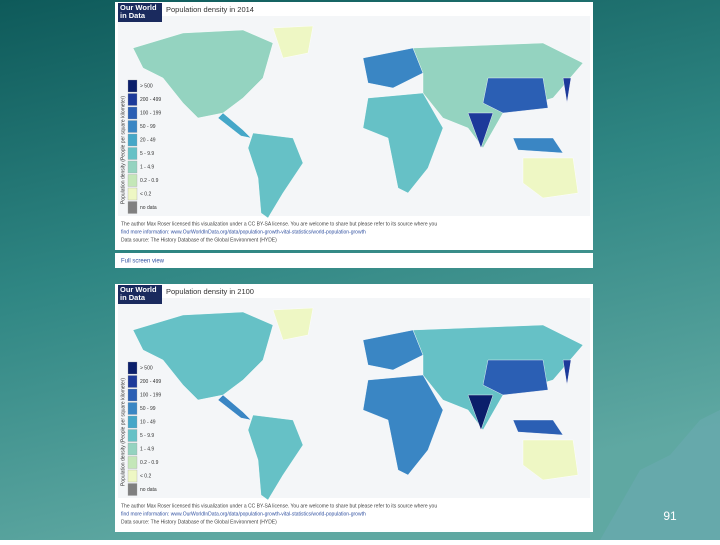 Image resolution: width=720 pixels, height=545 pixels. Describe the element at coordinates (354, 260) in the screenshot. I see `link-bar` at that location.